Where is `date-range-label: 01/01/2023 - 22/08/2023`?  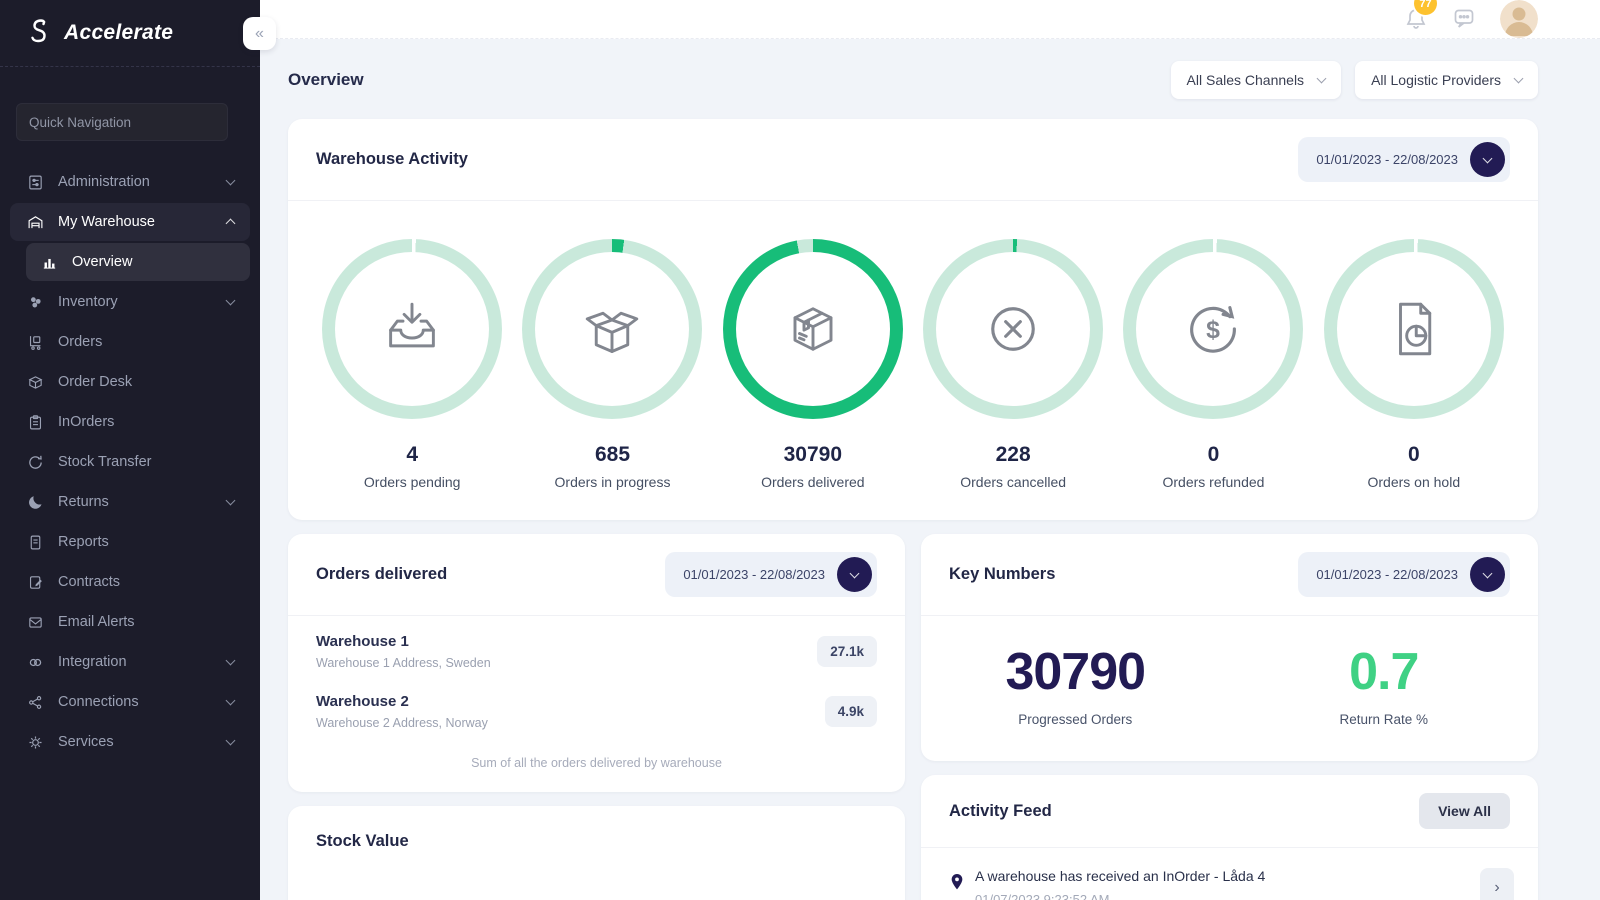
date-range-label: 01/01/2023 - 22/08/2023 is located at coordinates (1387, 159).